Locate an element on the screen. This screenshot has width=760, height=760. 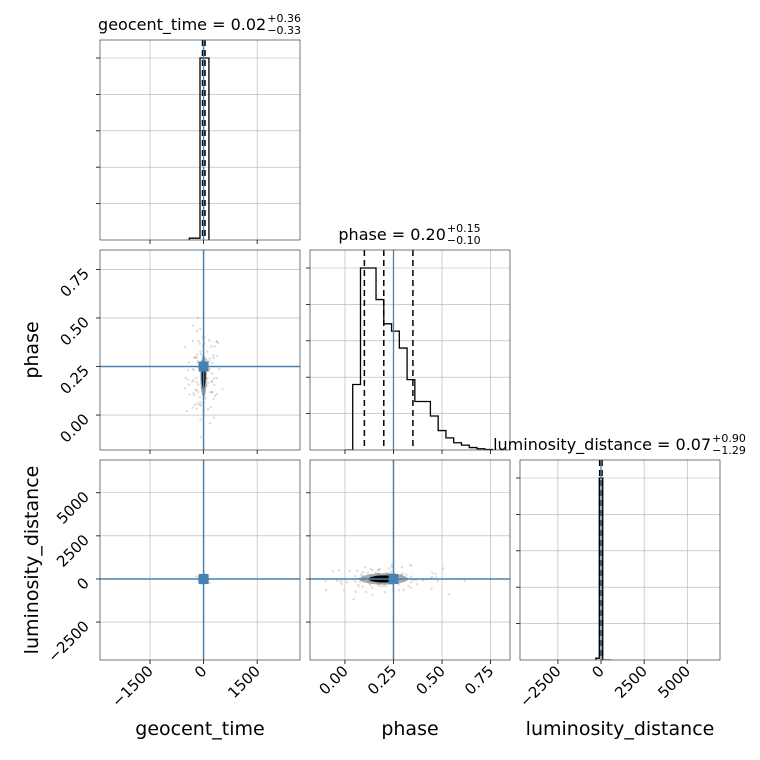
xtick-label-luminosity_distance-3: 5000 is located at coordinates (674, 682).